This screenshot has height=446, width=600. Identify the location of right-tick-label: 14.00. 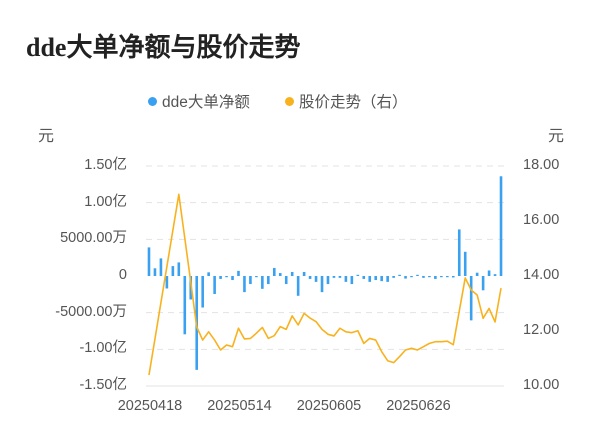
(541, 275).